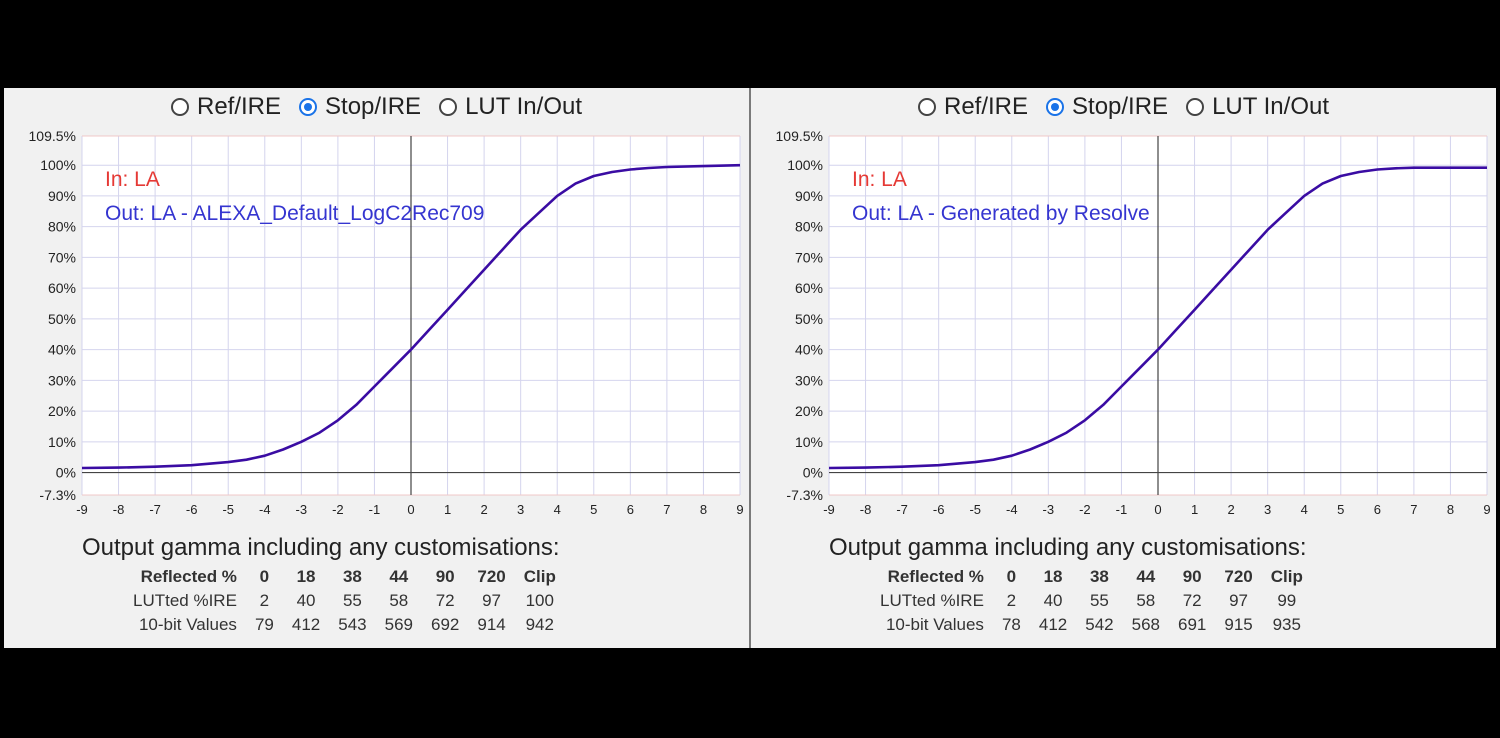  I want to click on table-cell: 542, so click(1099, 624).